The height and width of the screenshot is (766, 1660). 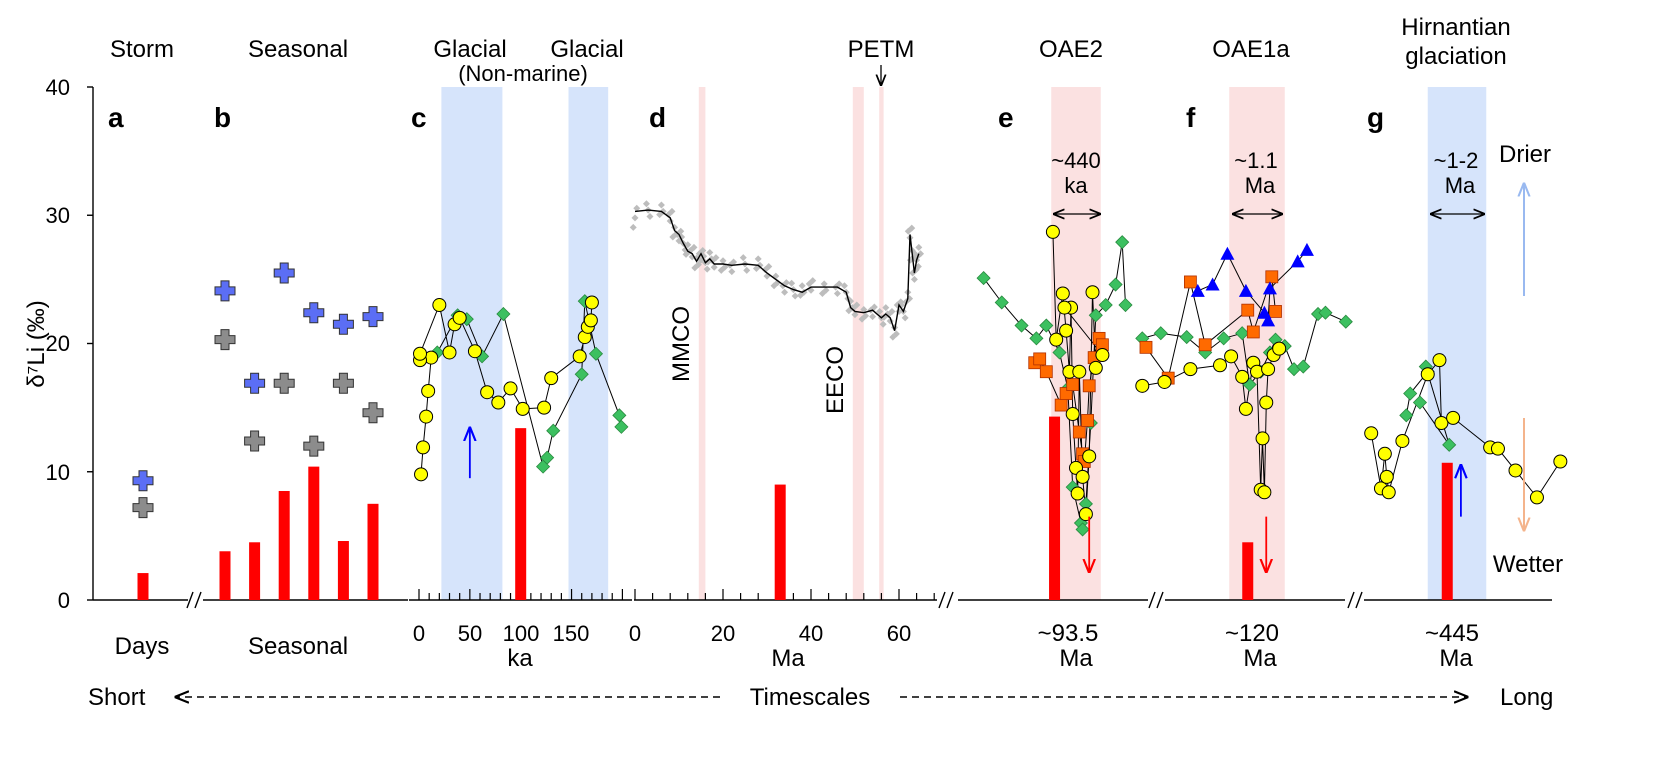 What do you see at coordinates (777, 270) in the screenshot?
I see `panel-d-trend-line` at bounding box center [777, 270].